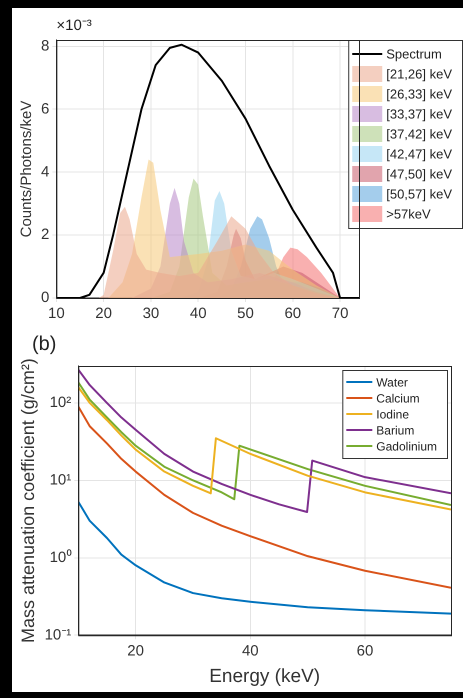  Describe the element at coordinates (393, 414) in the screenshot. I see `legend-label: Iodine` at that location.